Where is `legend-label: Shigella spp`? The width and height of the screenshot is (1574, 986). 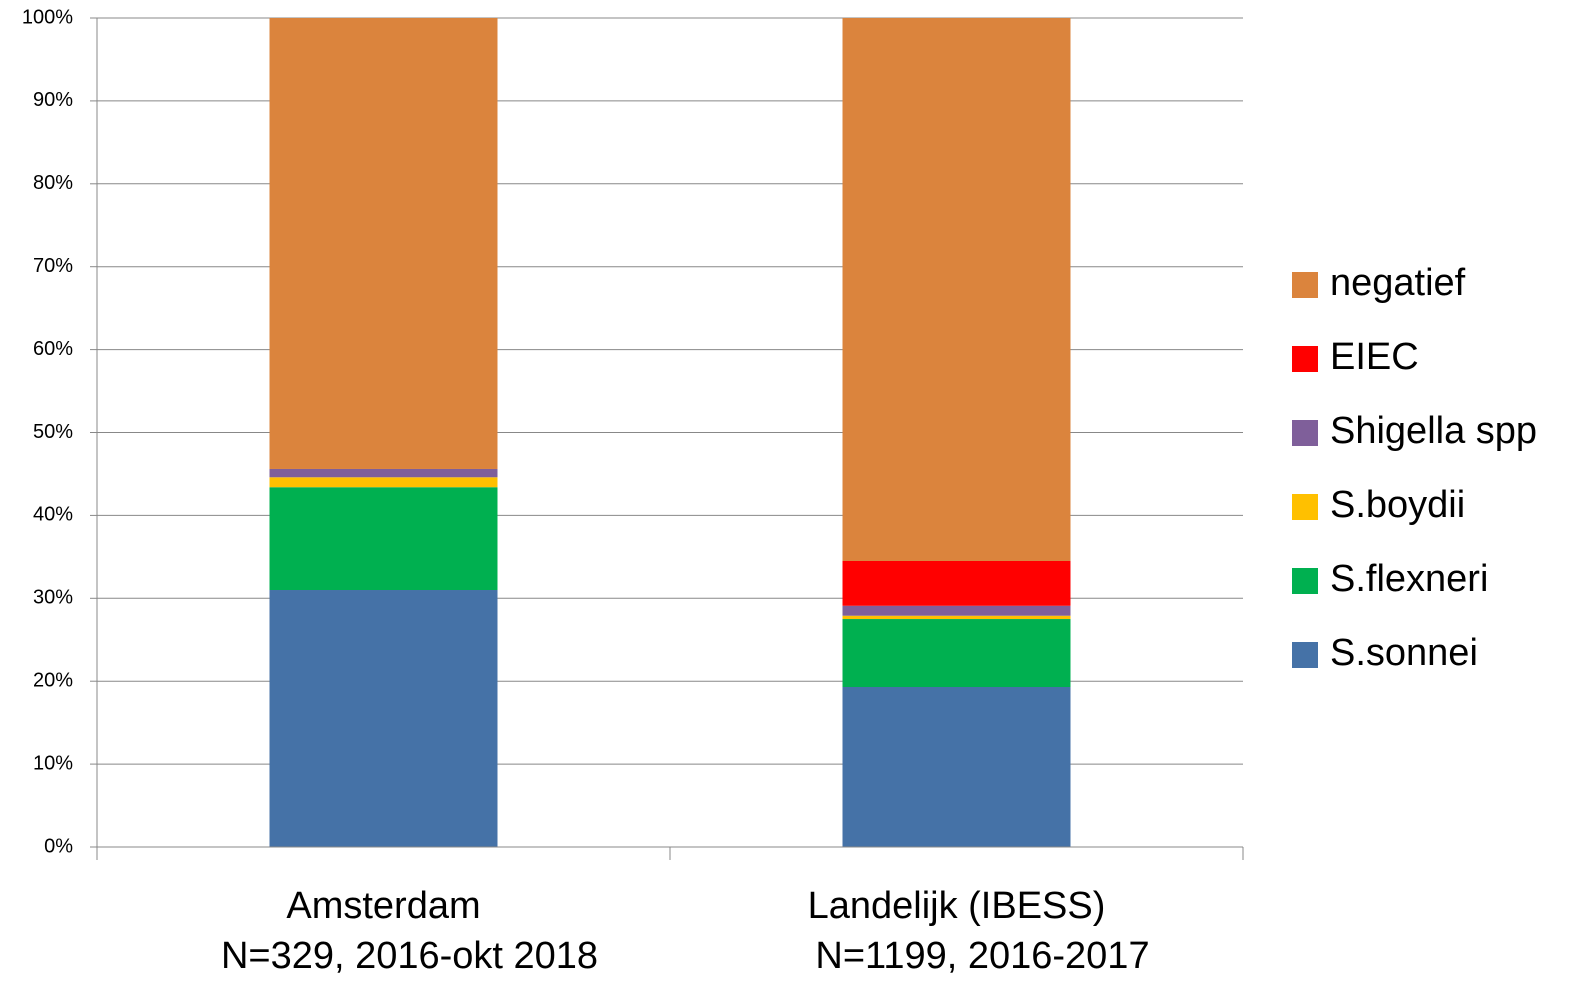
legend-label: Shigella spp is located at coordinates (1433, 431).